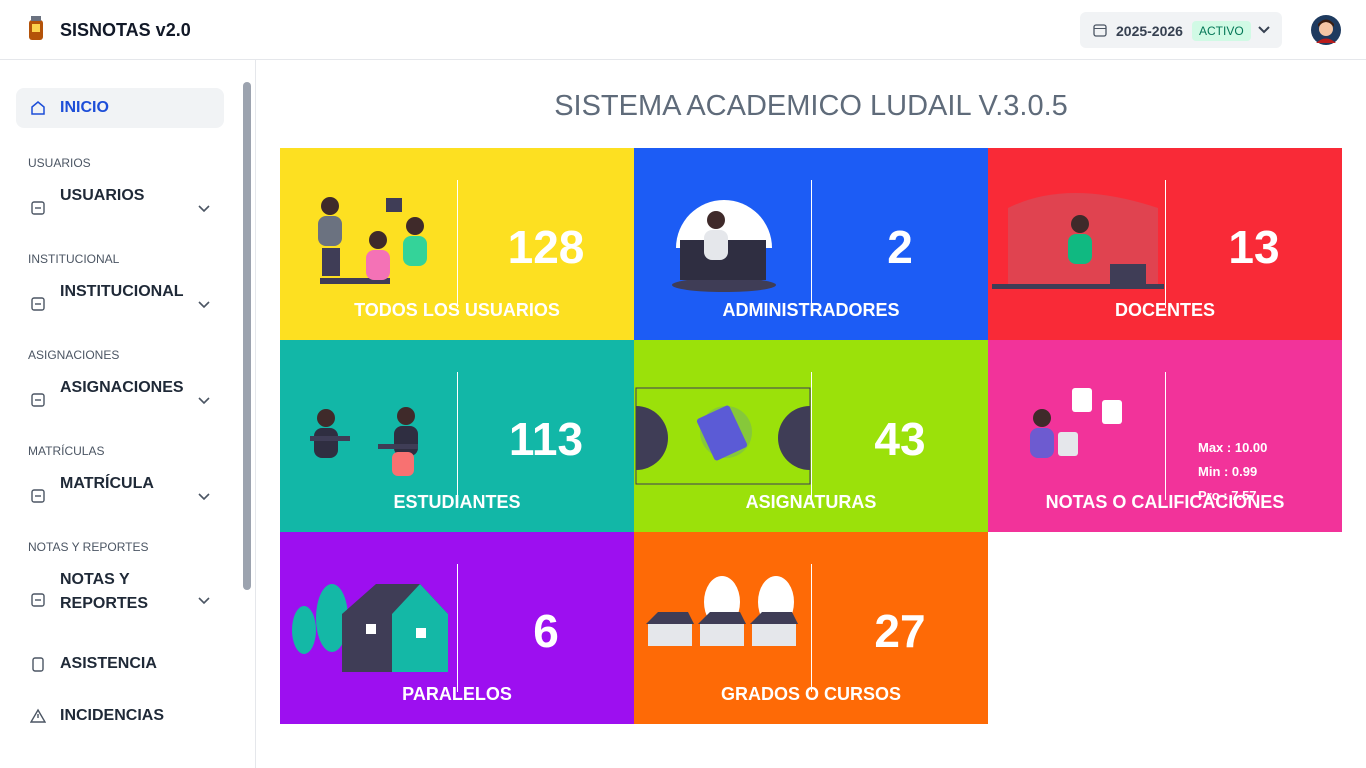 The image size is (1366, 768). I want to click on nav-right, so click(794, 438).